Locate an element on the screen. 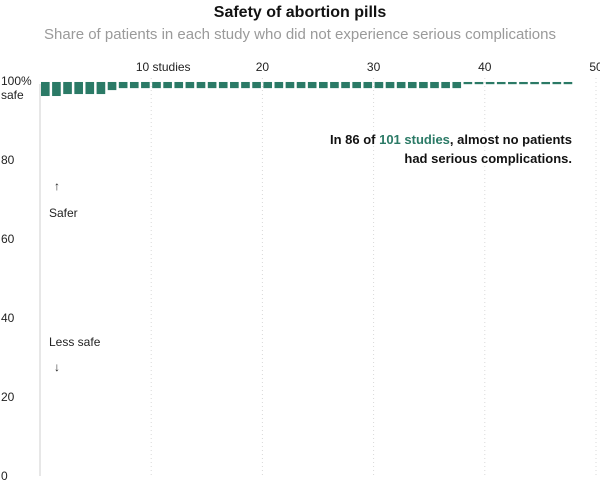 This screenshot has width=600, height=484. y-tick-label: 100% is located at coordinates (16, 81).